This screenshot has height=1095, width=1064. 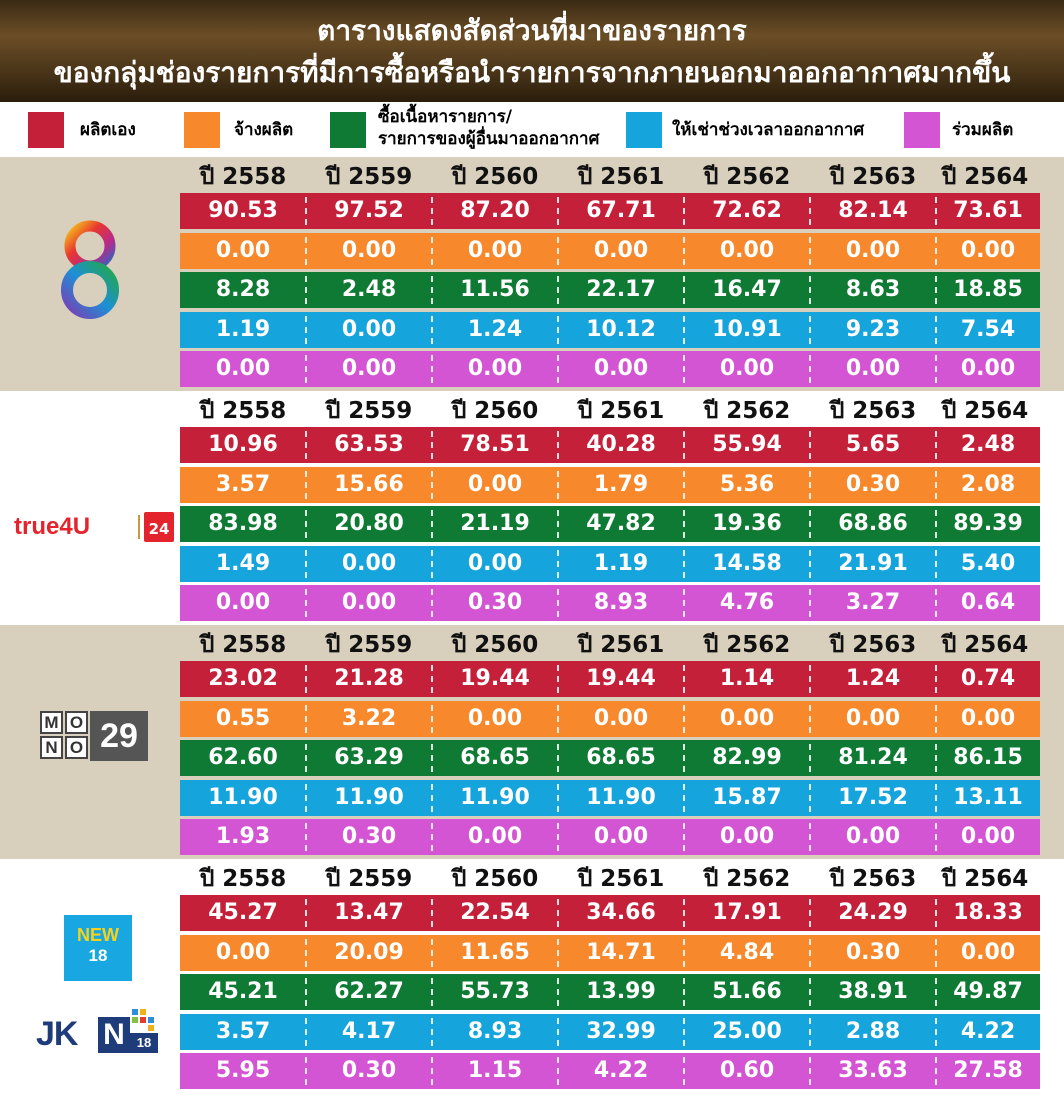 What do you see at coordinates (747, 210) in the screenshot?
I see `table-cell: 72.62` at bounding box center [747, 210].